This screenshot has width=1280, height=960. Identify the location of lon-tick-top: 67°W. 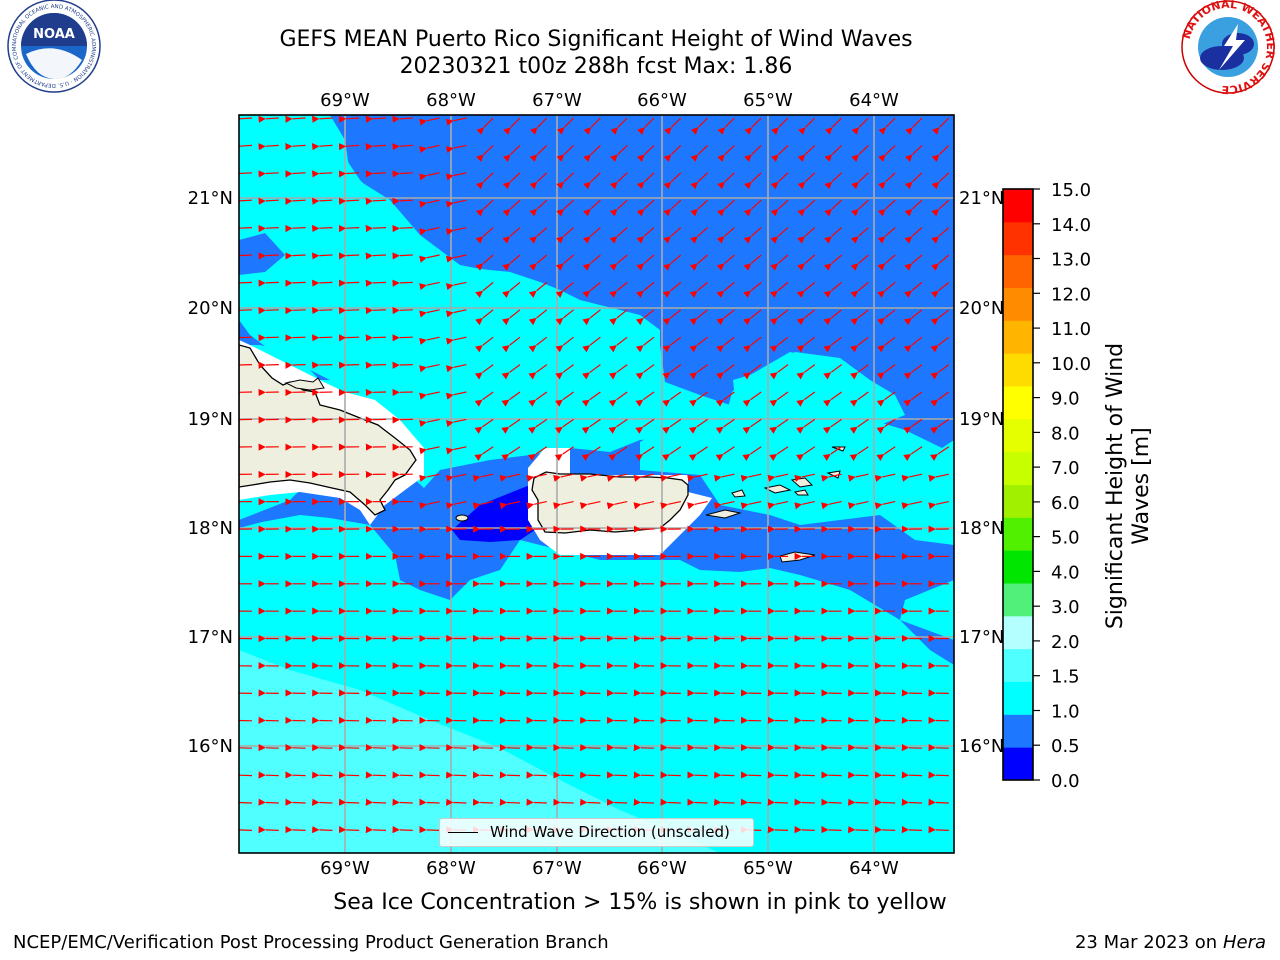
(557, 100).